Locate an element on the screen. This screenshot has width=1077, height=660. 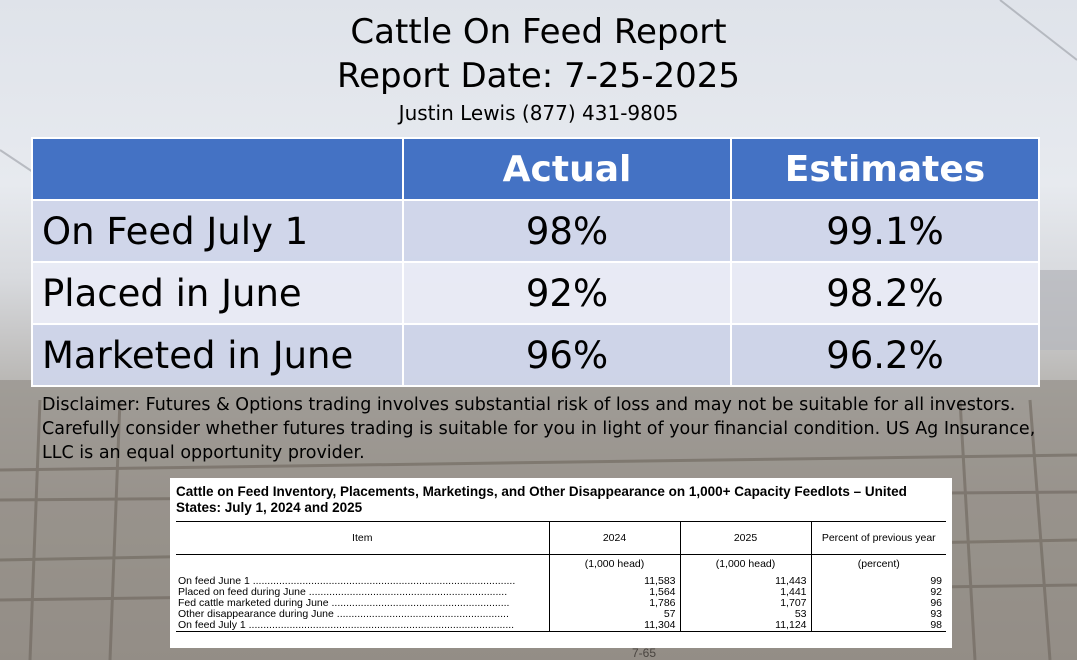
summary-row-placed: Placed in June 92% 98.2% is located at coordinates (535, 293).